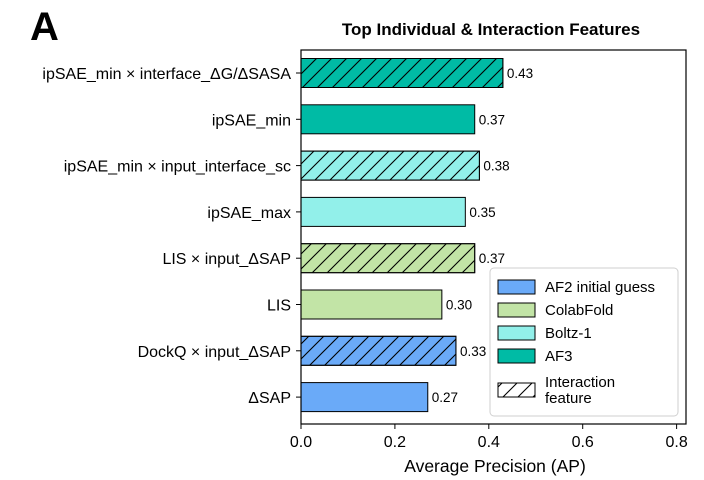  What do you see at coordinates (279, 306) in the screenshot?
I see `category-label: LIS` at bounding box center [279, 306].